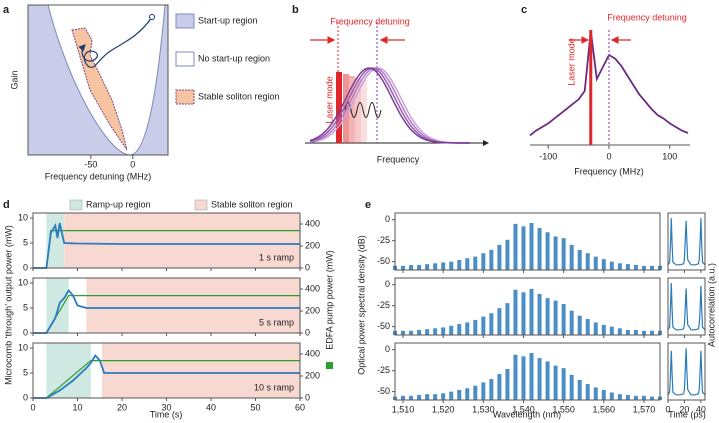 This screenshot has height=423, width=719. What do you see at coordinates (166, 414) in the screenshot?
I see `x-axis-label: Time (s)` at bounding box center [166, 414].